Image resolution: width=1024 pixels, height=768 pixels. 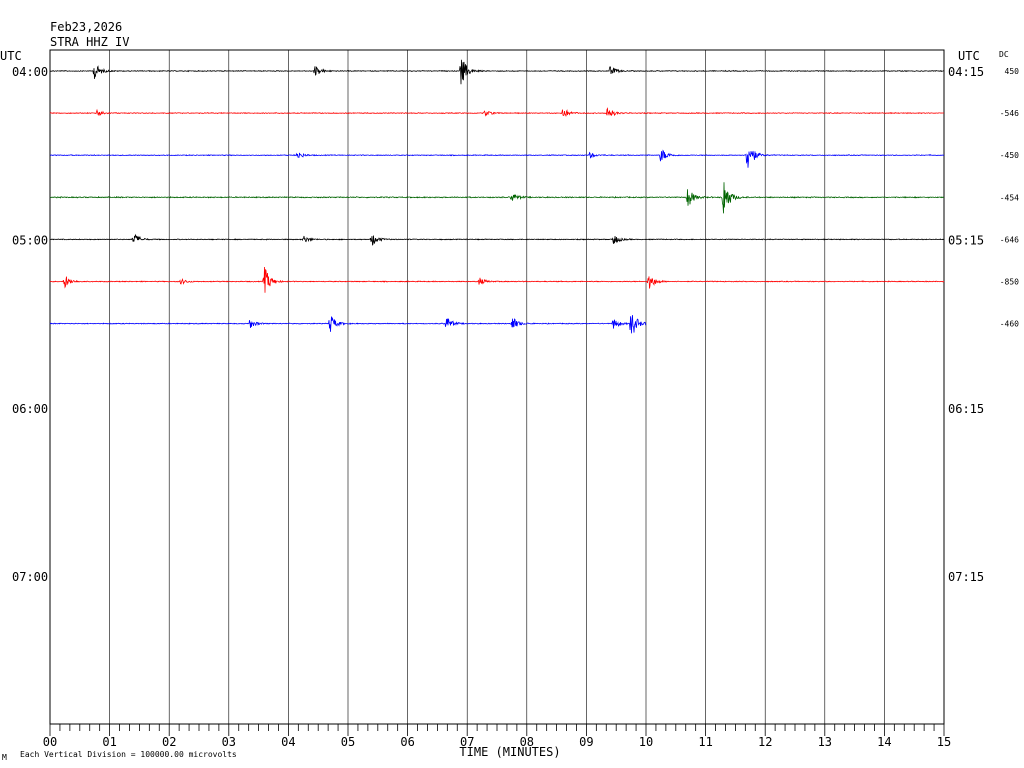 What do you see at coordinates (86, 27) in the screenshot?
I see `date-label: Feb23,2026` at bounding box center [86, 27].